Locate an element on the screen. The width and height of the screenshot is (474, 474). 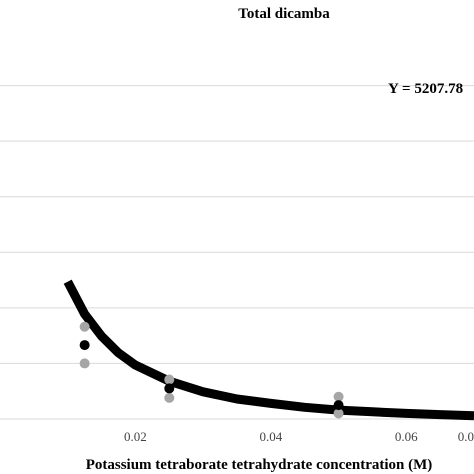
x-tick-label: 0.06 is located at coordinates (406, 436).